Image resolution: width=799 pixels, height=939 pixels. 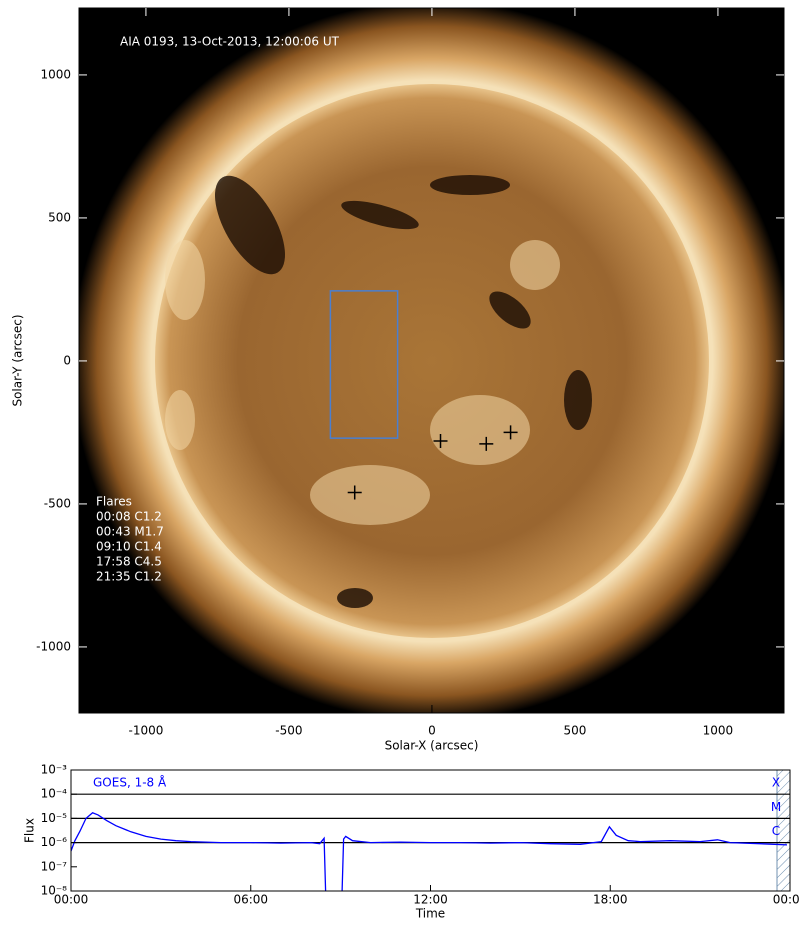 What do you see at coordinates (230, 42) in the screenshot?
I see `image-title: AIA 0193, 13-Oct-2013, 12:00:06 UT` at bounding box center [230, 42].